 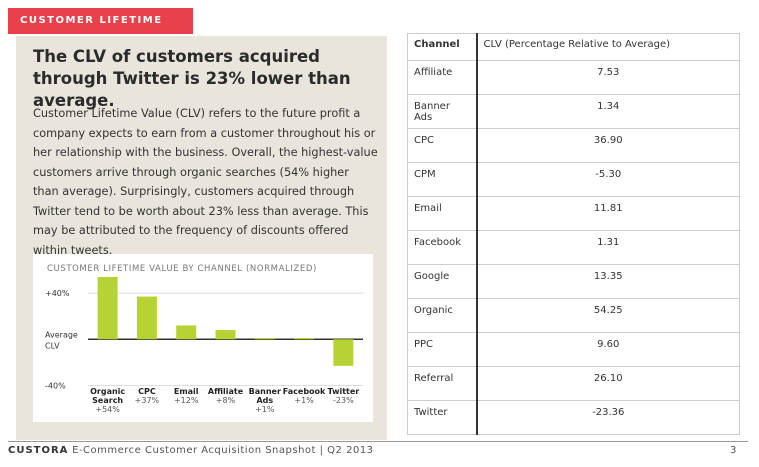 I want to click on table-row: Referral 26.10, so click(x=573, y=383).